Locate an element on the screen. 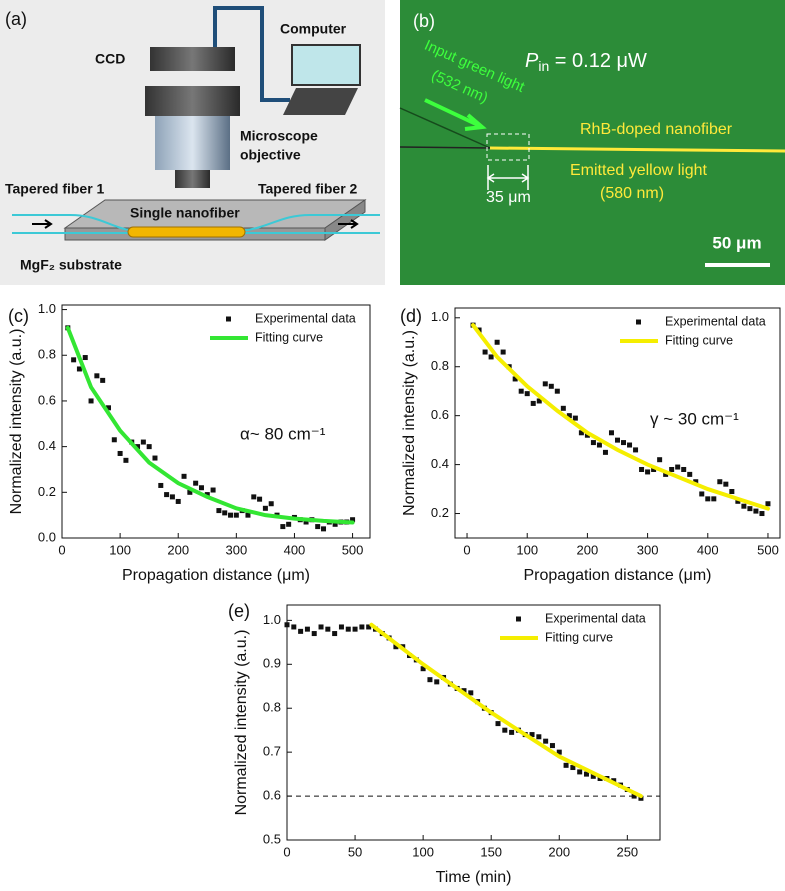  length-marker is located at coordinates (508, 177).